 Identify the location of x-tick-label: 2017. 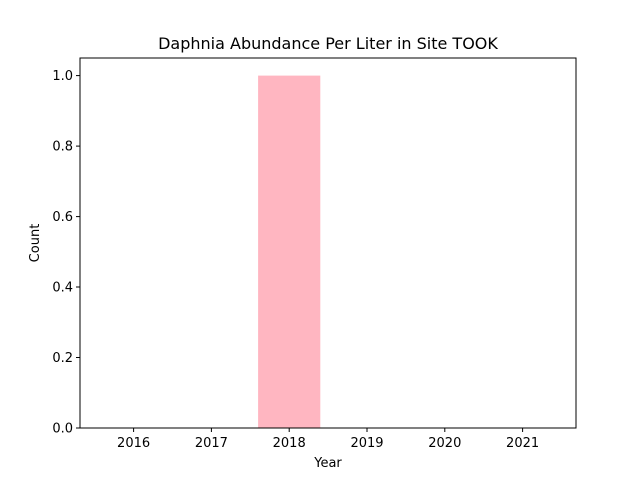
(211, 443).